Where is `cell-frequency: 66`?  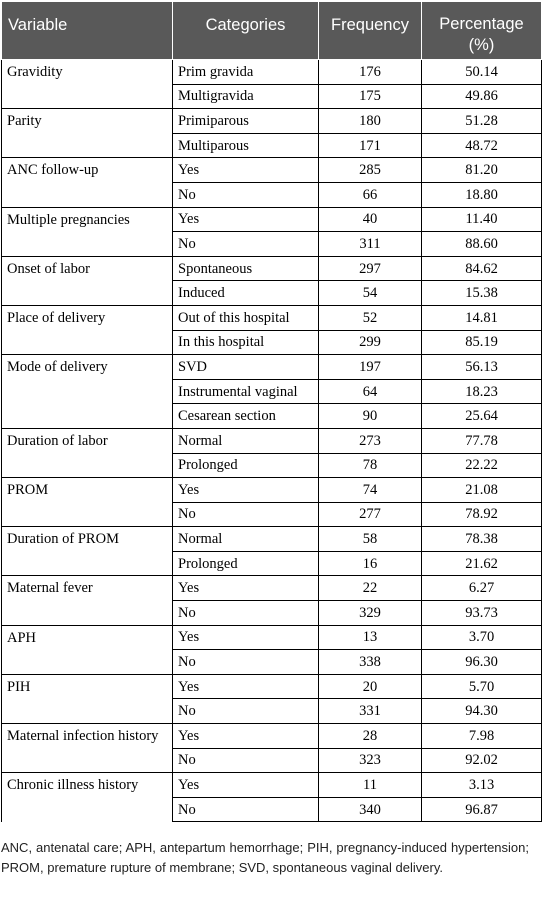 cell-frequency: 66 is located at coordinates (370, 194).